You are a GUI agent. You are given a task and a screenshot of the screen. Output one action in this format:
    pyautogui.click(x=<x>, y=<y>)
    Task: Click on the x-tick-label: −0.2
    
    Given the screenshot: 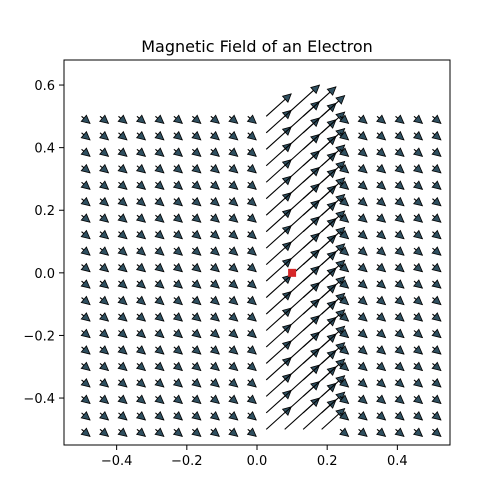 What is the action you would take?
    pyautogui.click(x=187, y=461)
    